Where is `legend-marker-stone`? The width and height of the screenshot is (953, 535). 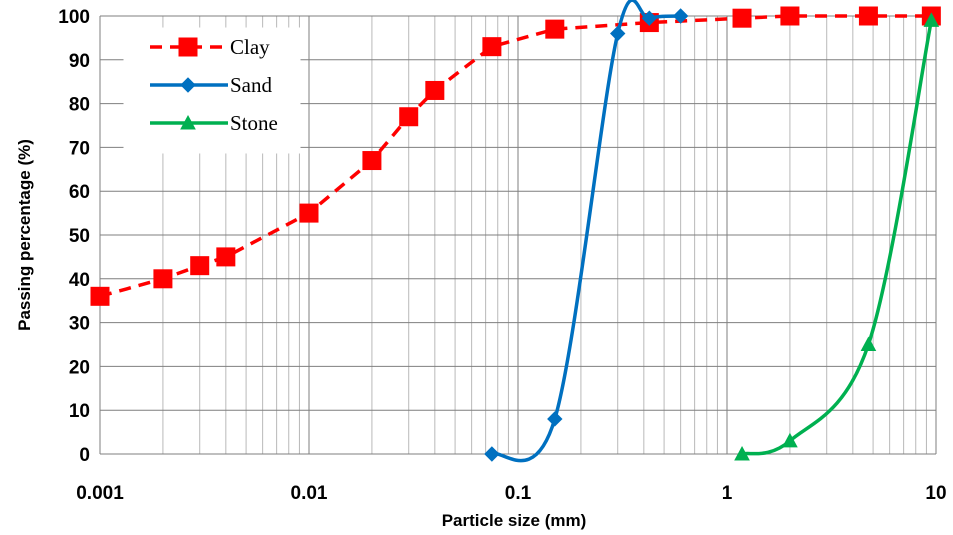
legend-marker-stone is located at coordinates (188, 122).